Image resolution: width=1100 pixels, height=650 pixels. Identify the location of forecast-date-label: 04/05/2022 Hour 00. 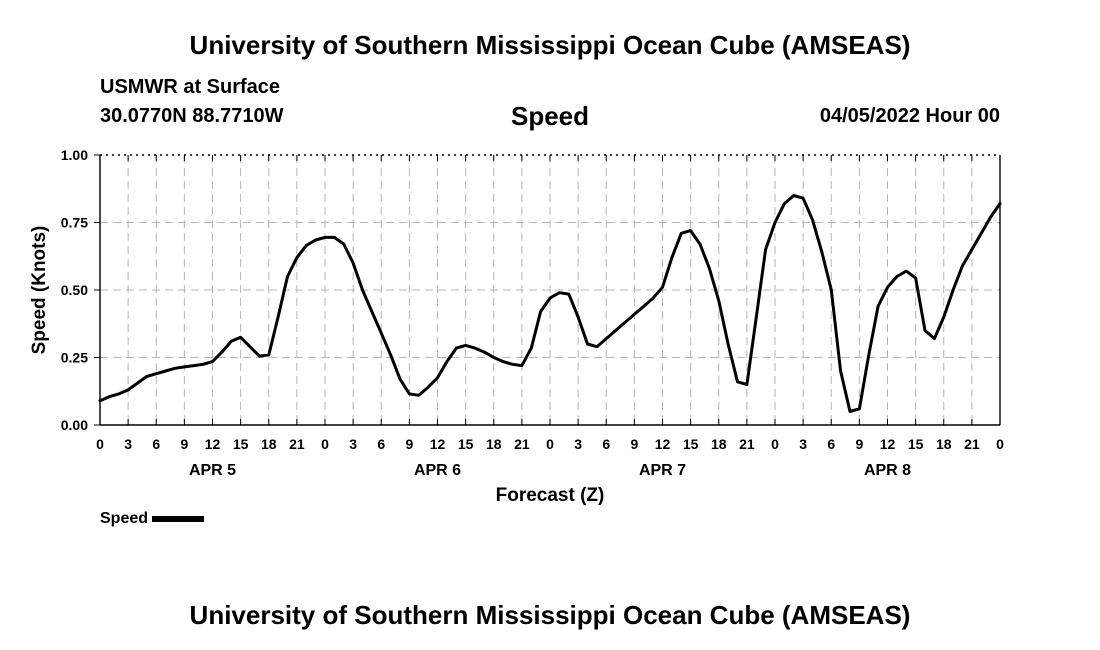
(909, 116).